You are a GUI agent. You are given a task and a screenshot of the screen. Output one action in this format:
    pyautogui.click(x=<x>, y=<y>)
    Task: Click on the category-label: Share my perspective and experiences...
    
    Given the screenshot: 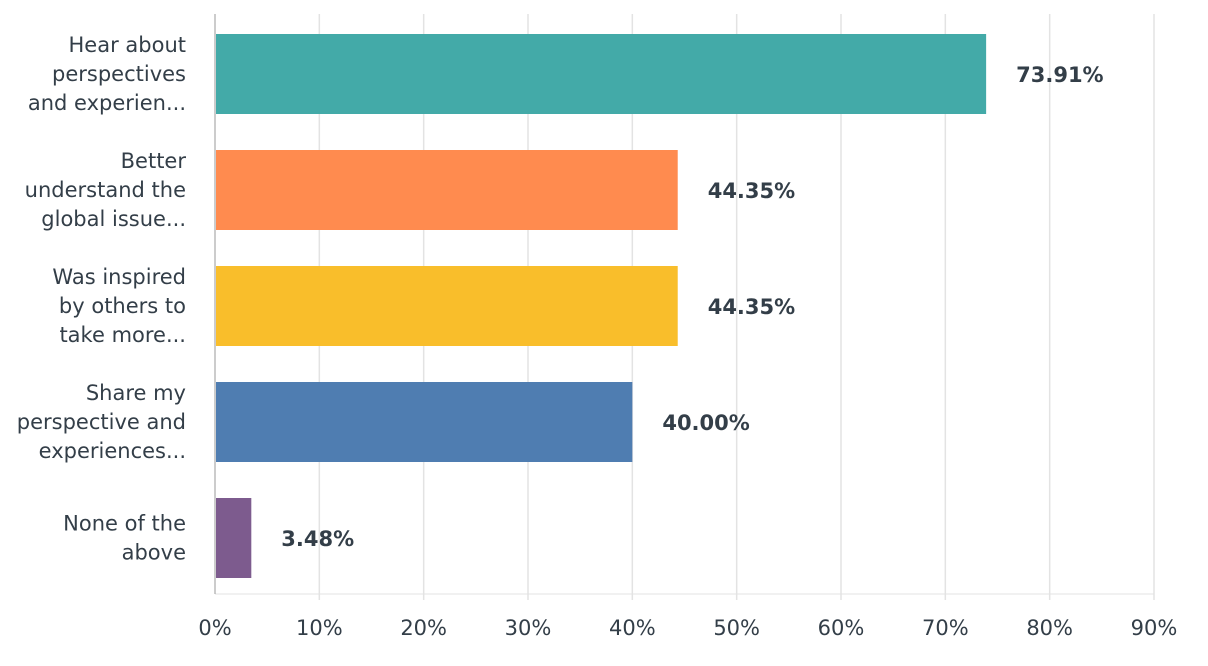 What is the action you would take?
    pyautogui.click(x=101, y=422)
    